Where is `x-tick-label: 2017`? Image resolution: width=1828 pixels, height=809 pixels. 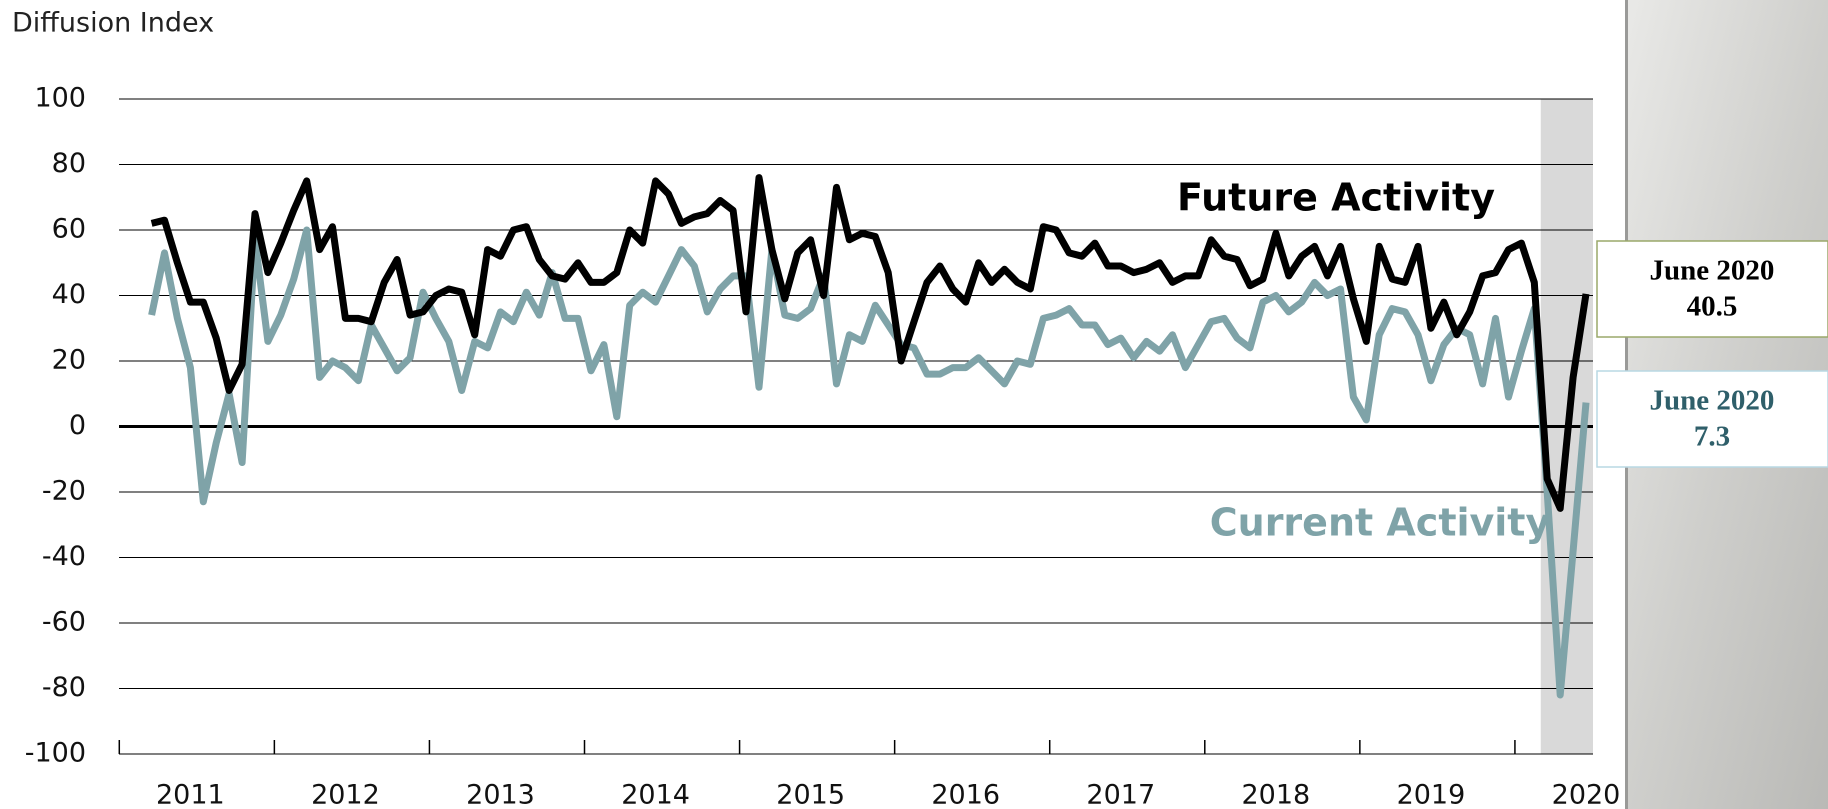
x-tick-label: 2017 is located at coordinates (1120, 794).